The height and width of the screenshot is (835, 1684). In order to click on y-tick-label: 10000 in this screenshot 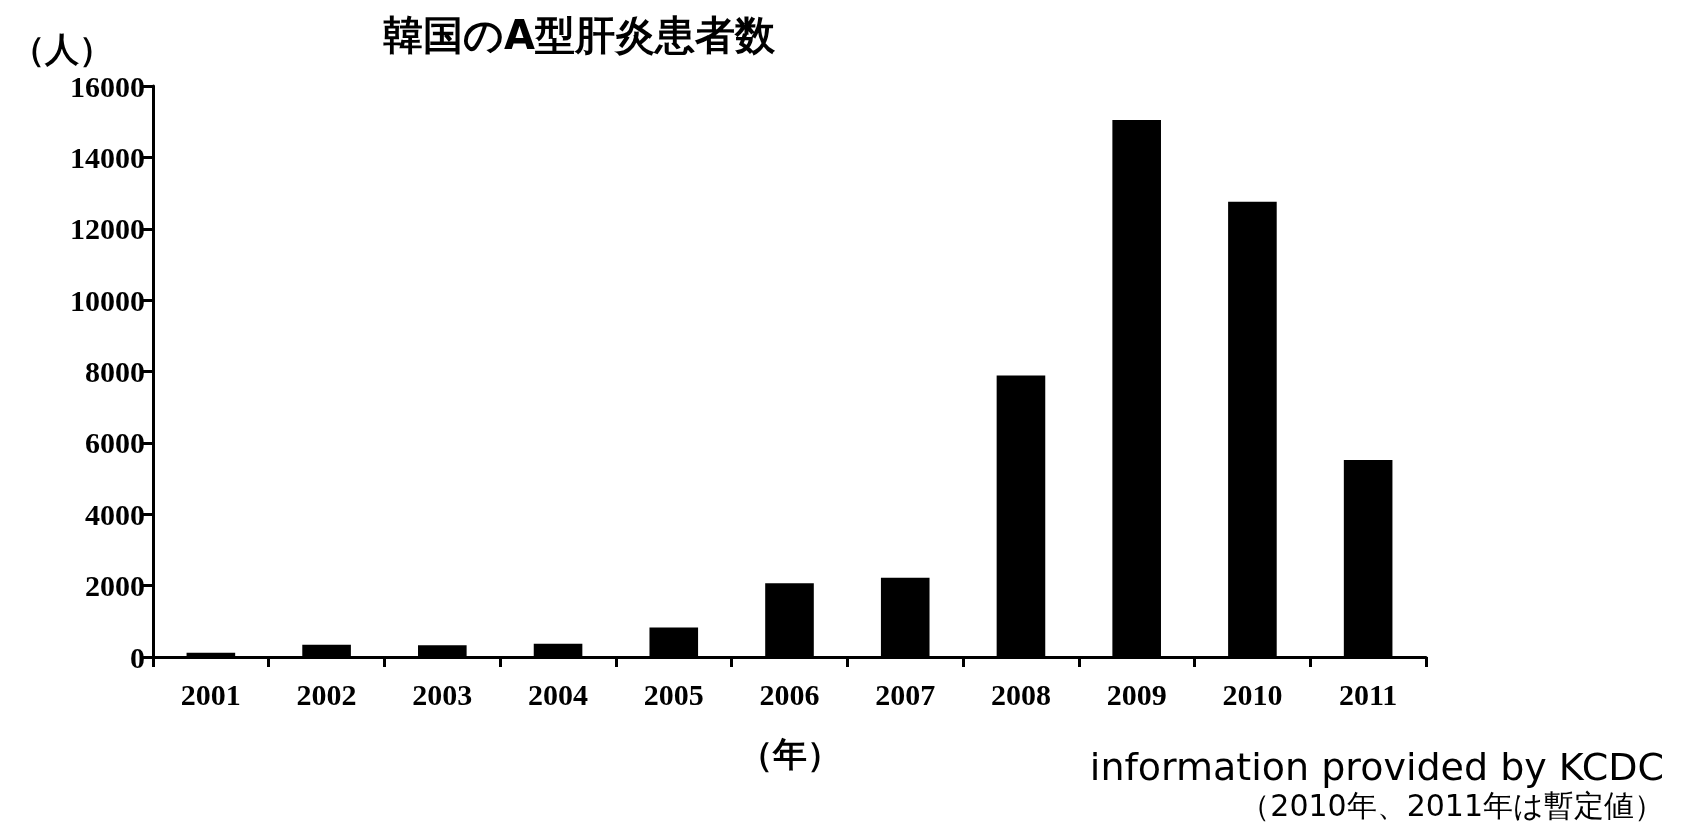, I will do `click(107, 300)`.